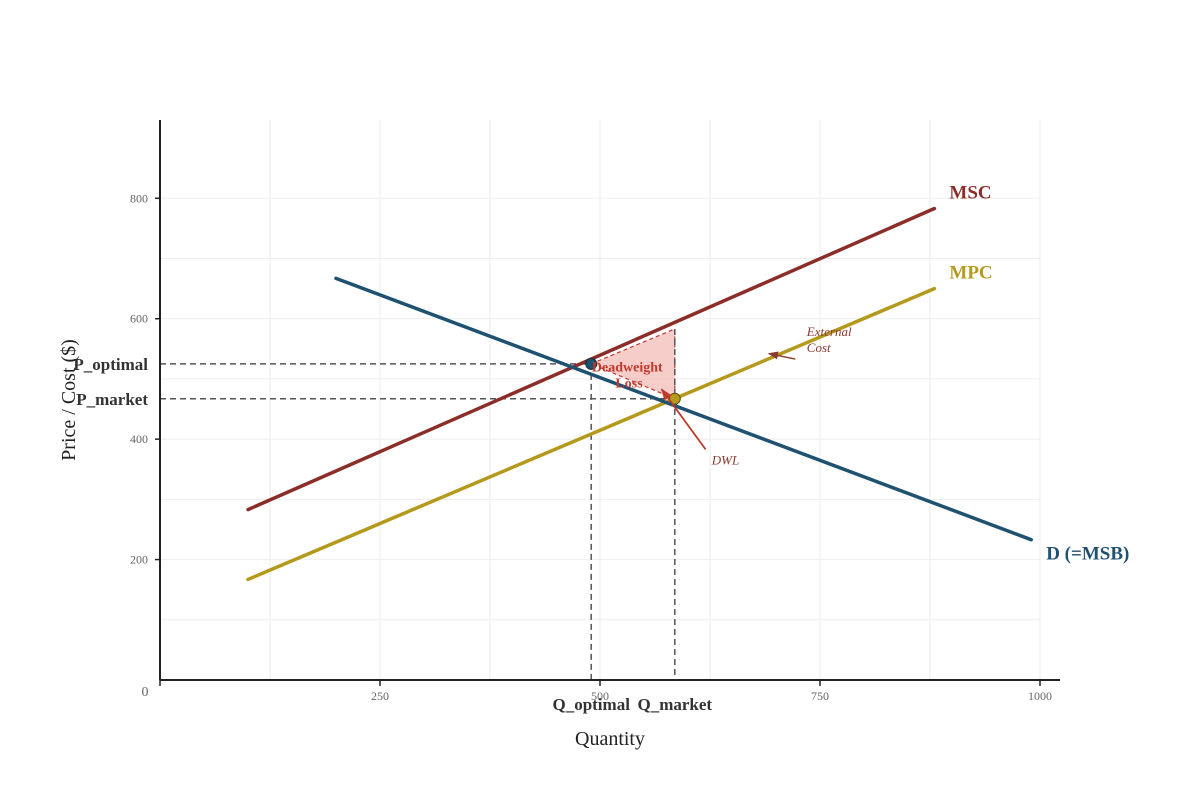  What do you see at coordinates (970, 193) in the screenshot?
I see `msc-label: MSC` at bounding box center [970, 193].